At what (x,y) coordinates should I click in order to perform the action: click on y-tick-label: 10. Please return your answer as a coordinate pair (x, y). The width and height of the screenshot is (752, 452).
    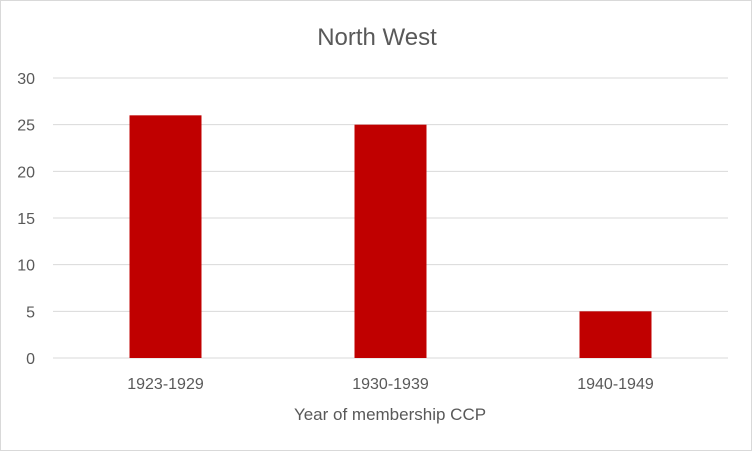
    Looking at the image, I should click on (26, 266).